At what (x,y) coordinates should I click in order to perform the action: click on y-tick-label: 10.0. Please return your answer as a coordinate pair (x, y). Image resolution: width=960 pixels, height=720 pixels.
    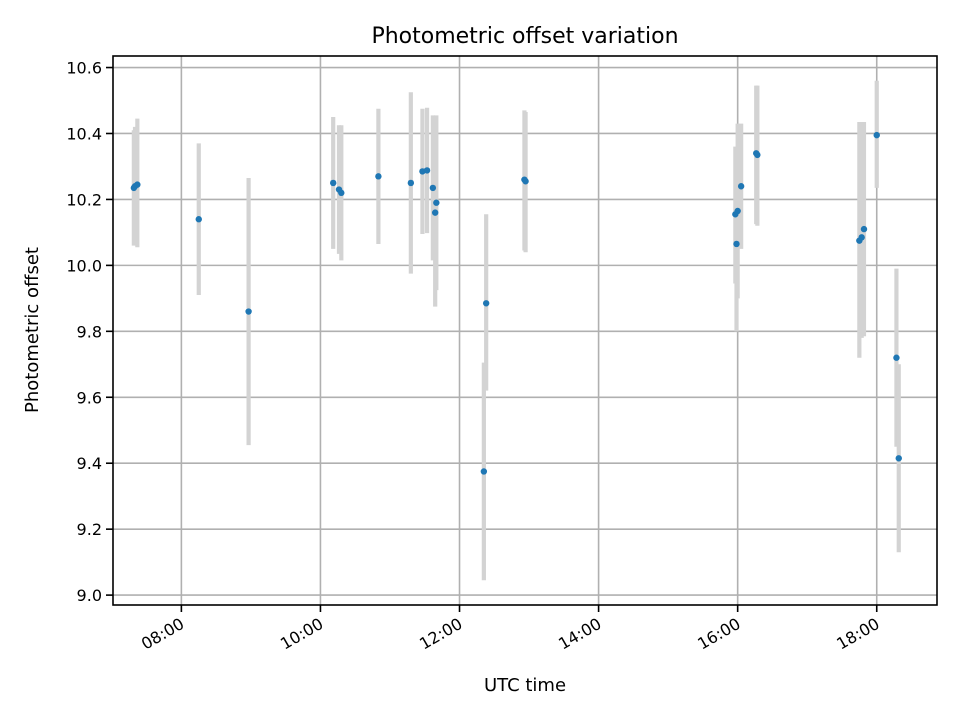
    Looking at the image, I should click on (84, 265).